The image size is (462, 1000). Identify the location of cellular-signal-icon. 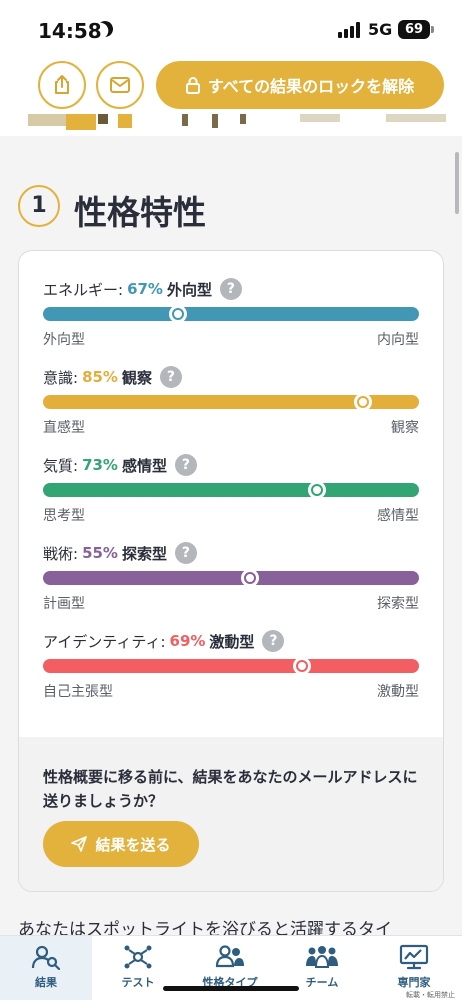
(350, 30).